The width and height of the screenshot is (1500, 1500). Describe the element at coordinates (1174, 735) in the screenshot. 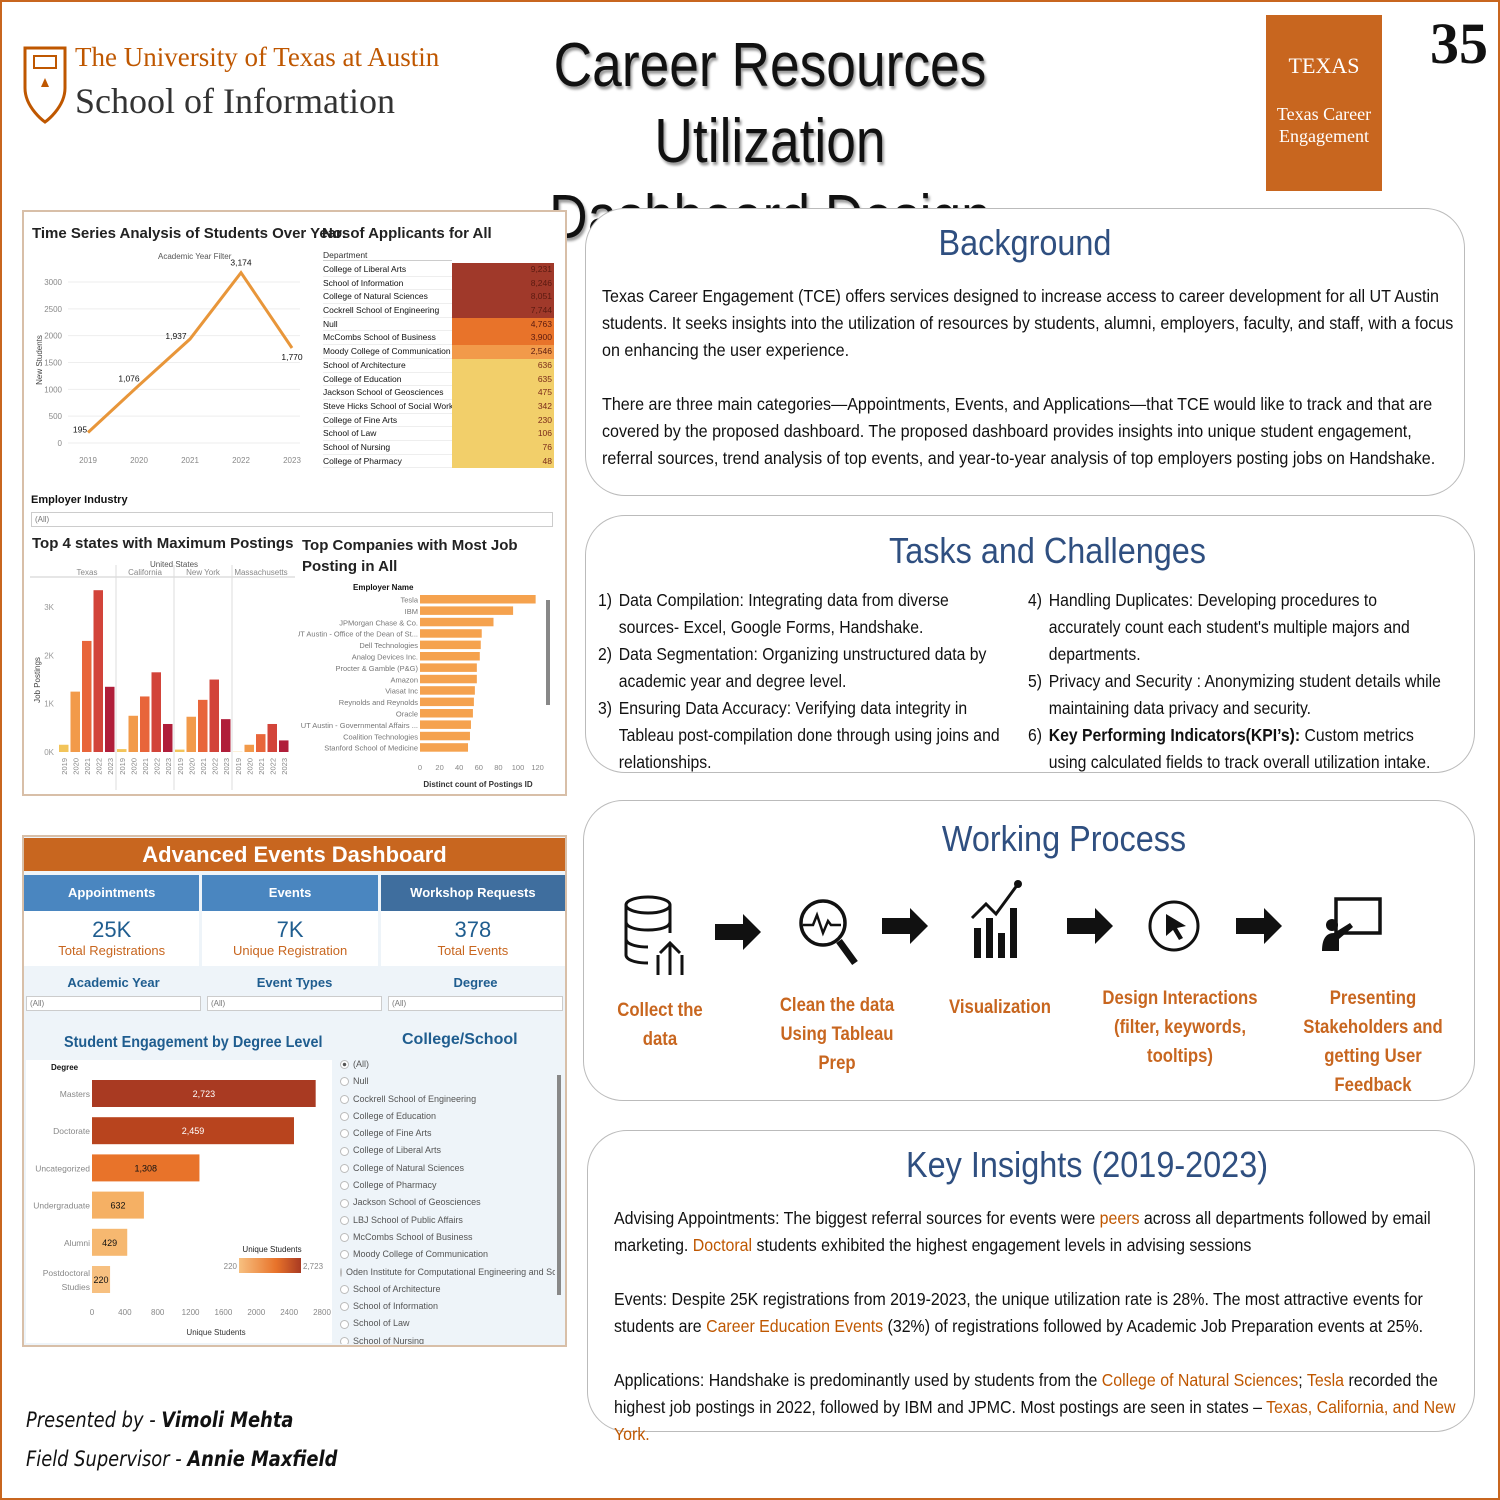

I see `task-title: Key Performing Indicators(KPI’s):` at that location.